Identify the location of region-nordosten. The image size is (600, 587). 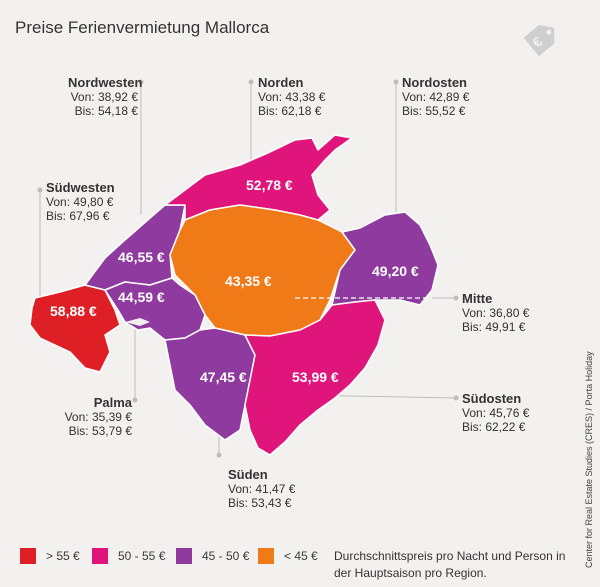
(385, 258).